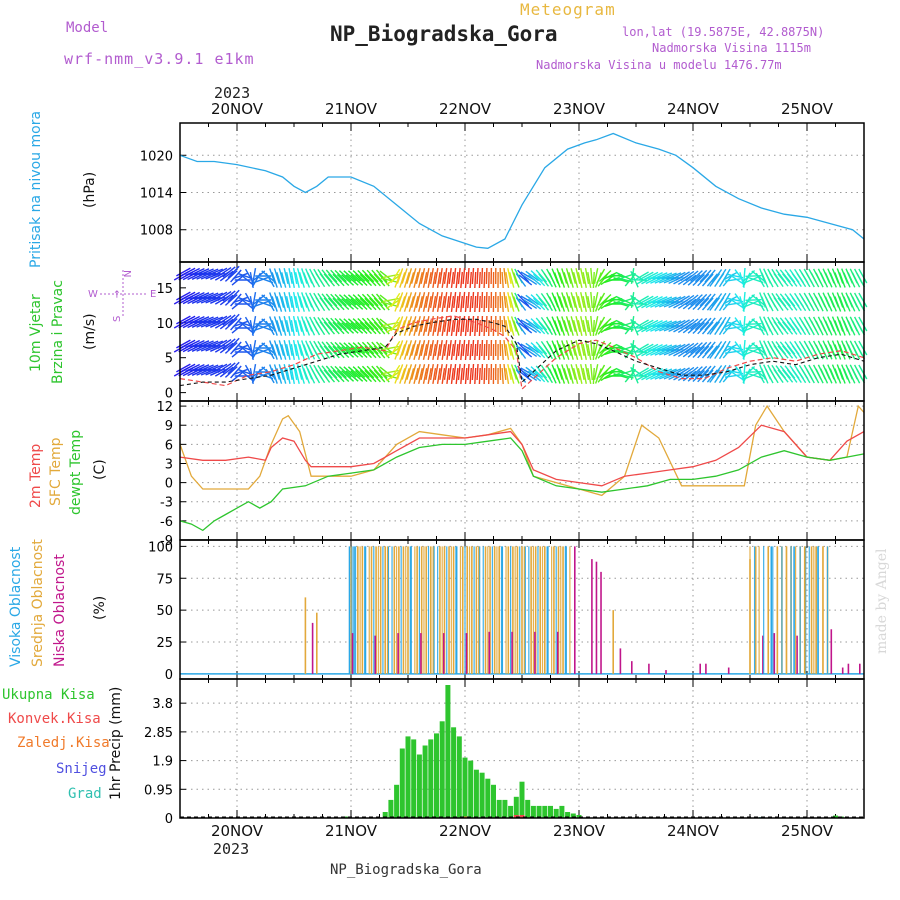  What do you see at coordinates (419, 786) in the screenshot?
I see `precip-total-bar` at bounding box center [419, 786].